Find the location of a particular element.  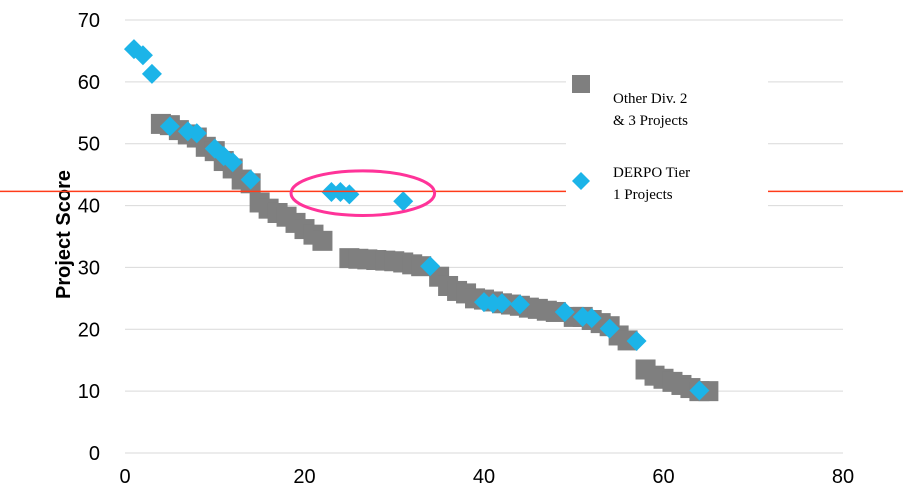

y-axis-title: Project Score is located at coordinates (64, 234).